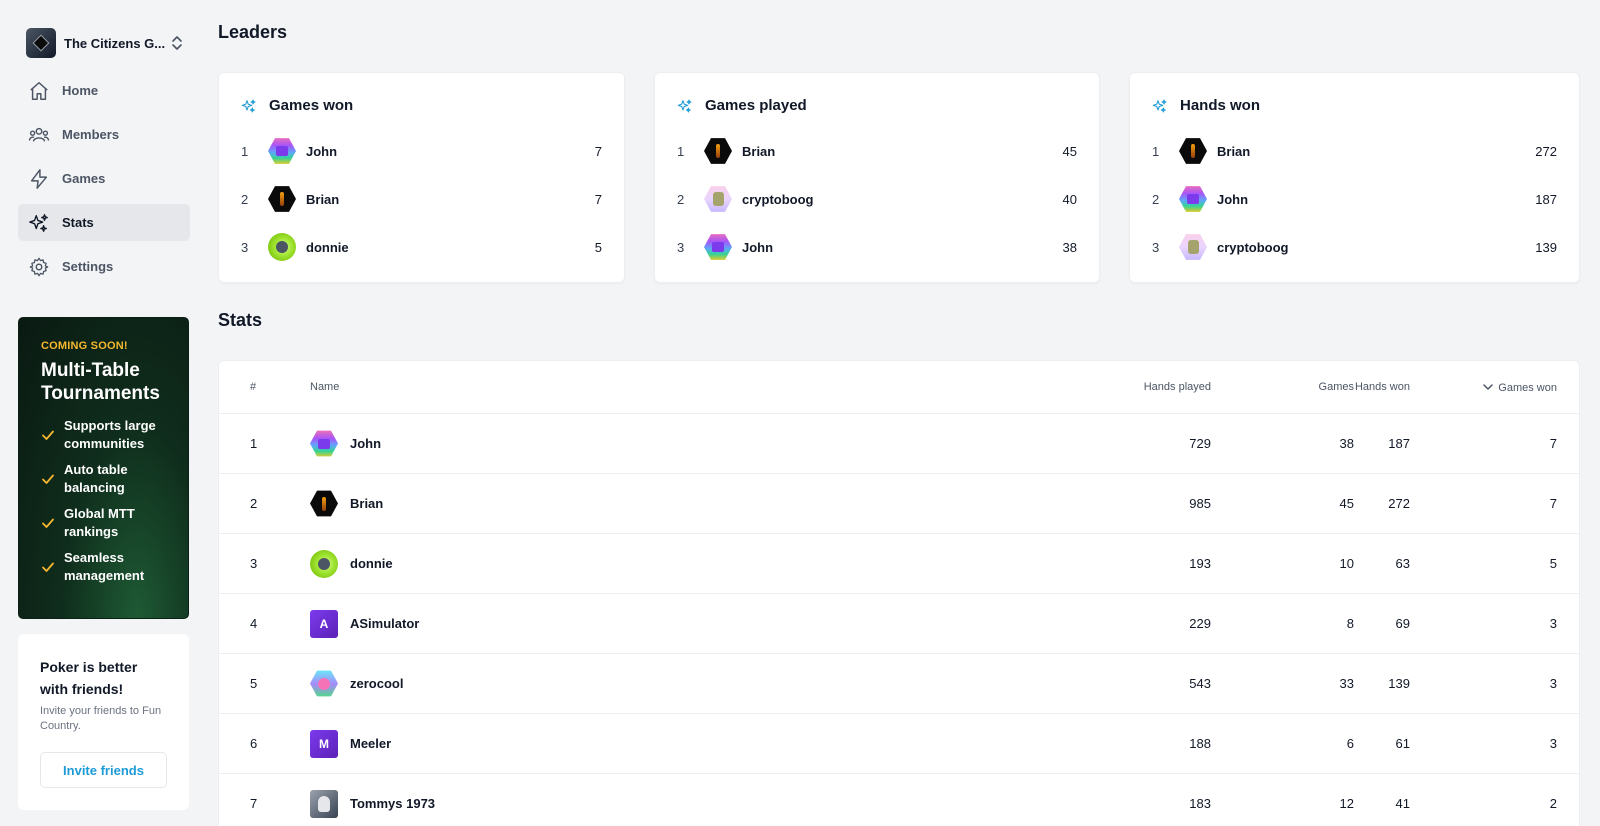 The height and width of the screenshot is (826, 1600). What do you see at coordinates (681, 151) in the screenshot?
I see `leader-rank: 1` at bounding box center [681, 151].